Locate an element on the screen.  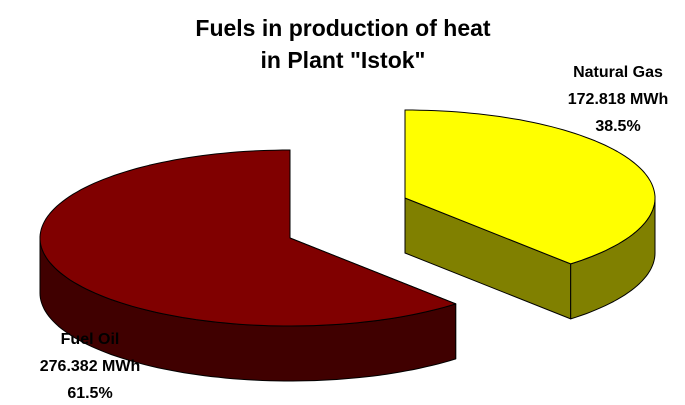
percent-label: 38.5% is located at coordinates (617, 126).